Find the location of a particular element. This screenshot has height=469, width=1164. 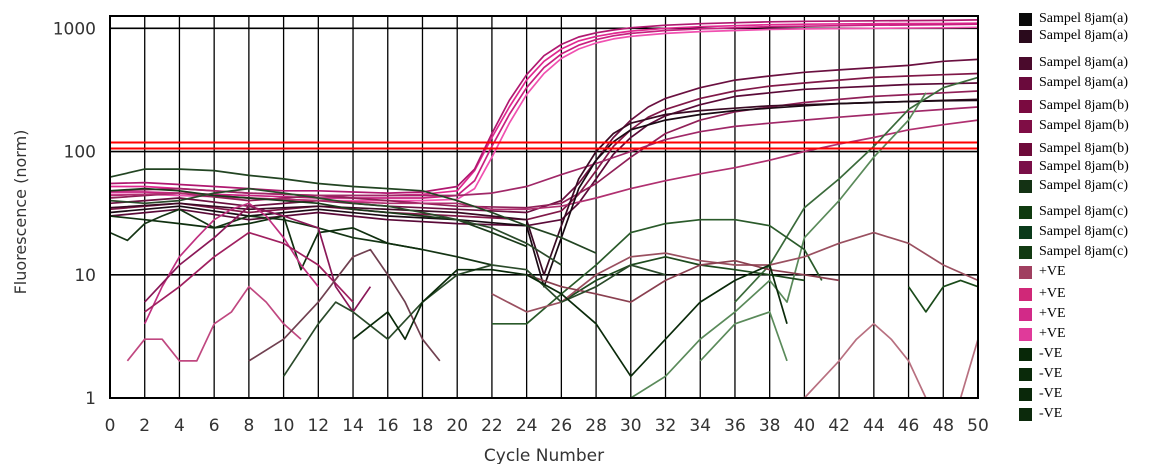

x-tick-label: 0 is located at coordinates (110, 426).